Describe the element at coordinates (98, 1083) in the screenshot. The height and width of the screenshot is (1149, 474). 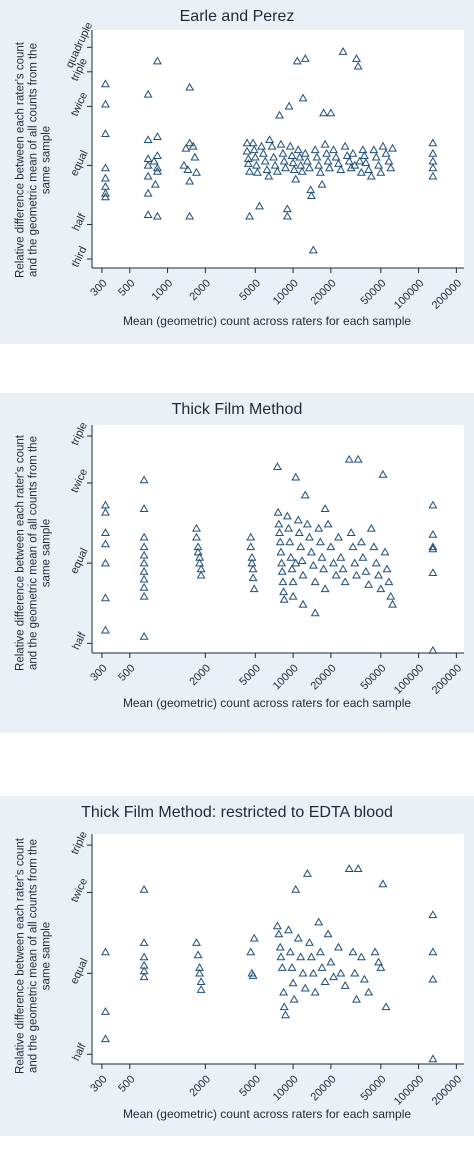
I see `x-tick-label: 300` at that location.